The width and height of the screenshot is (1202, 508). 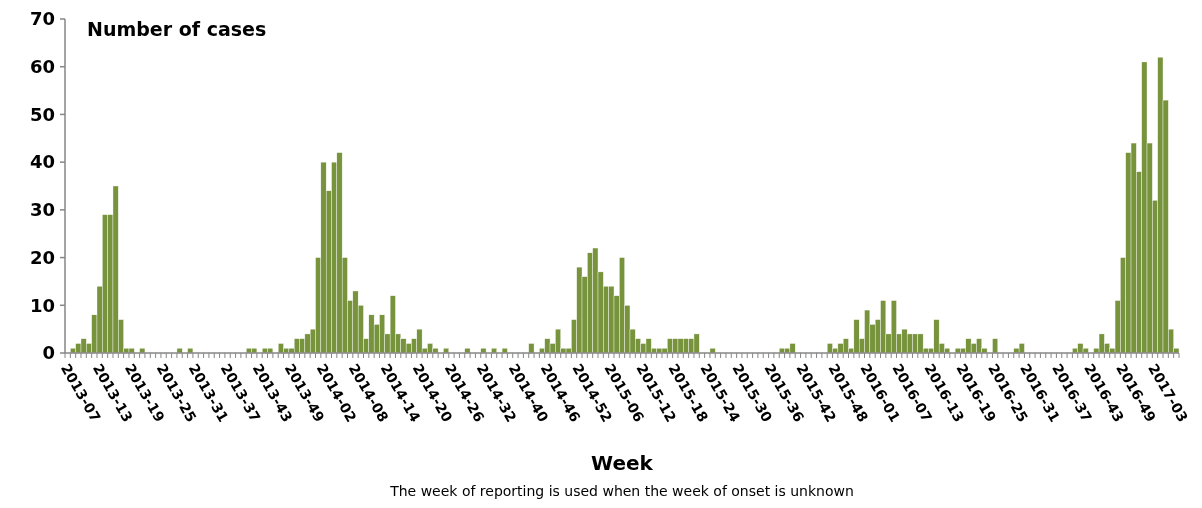 I want to click on y-tick-label: 50, so click(x=42, y=114).